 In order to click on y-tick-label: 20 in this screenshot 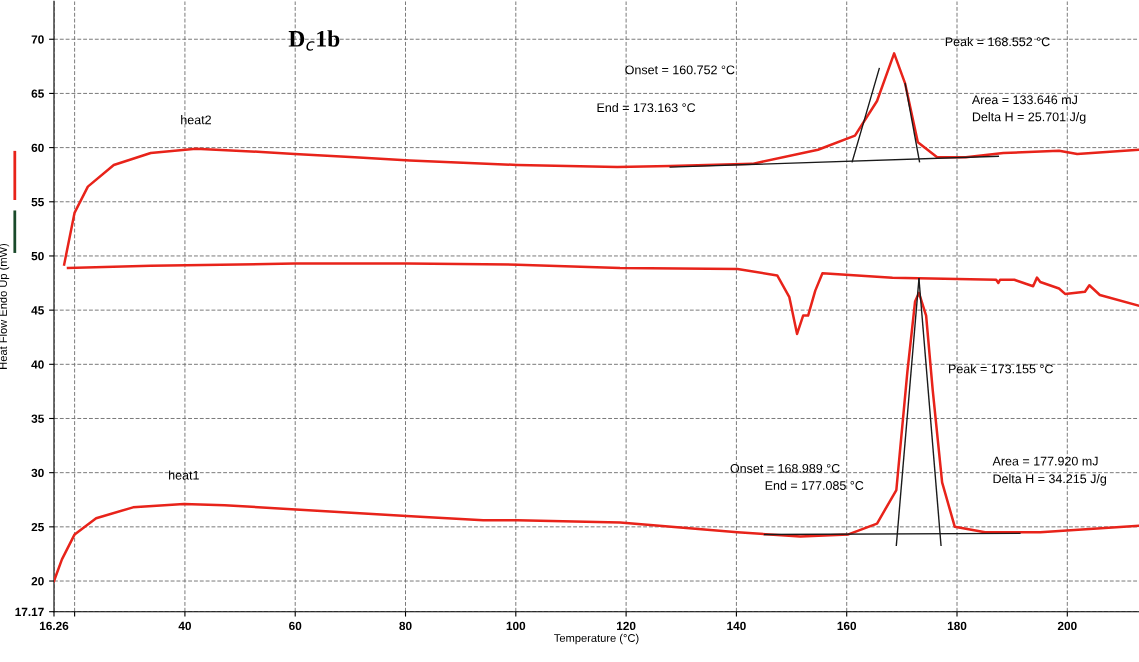, I will do `click(37, 581)`.